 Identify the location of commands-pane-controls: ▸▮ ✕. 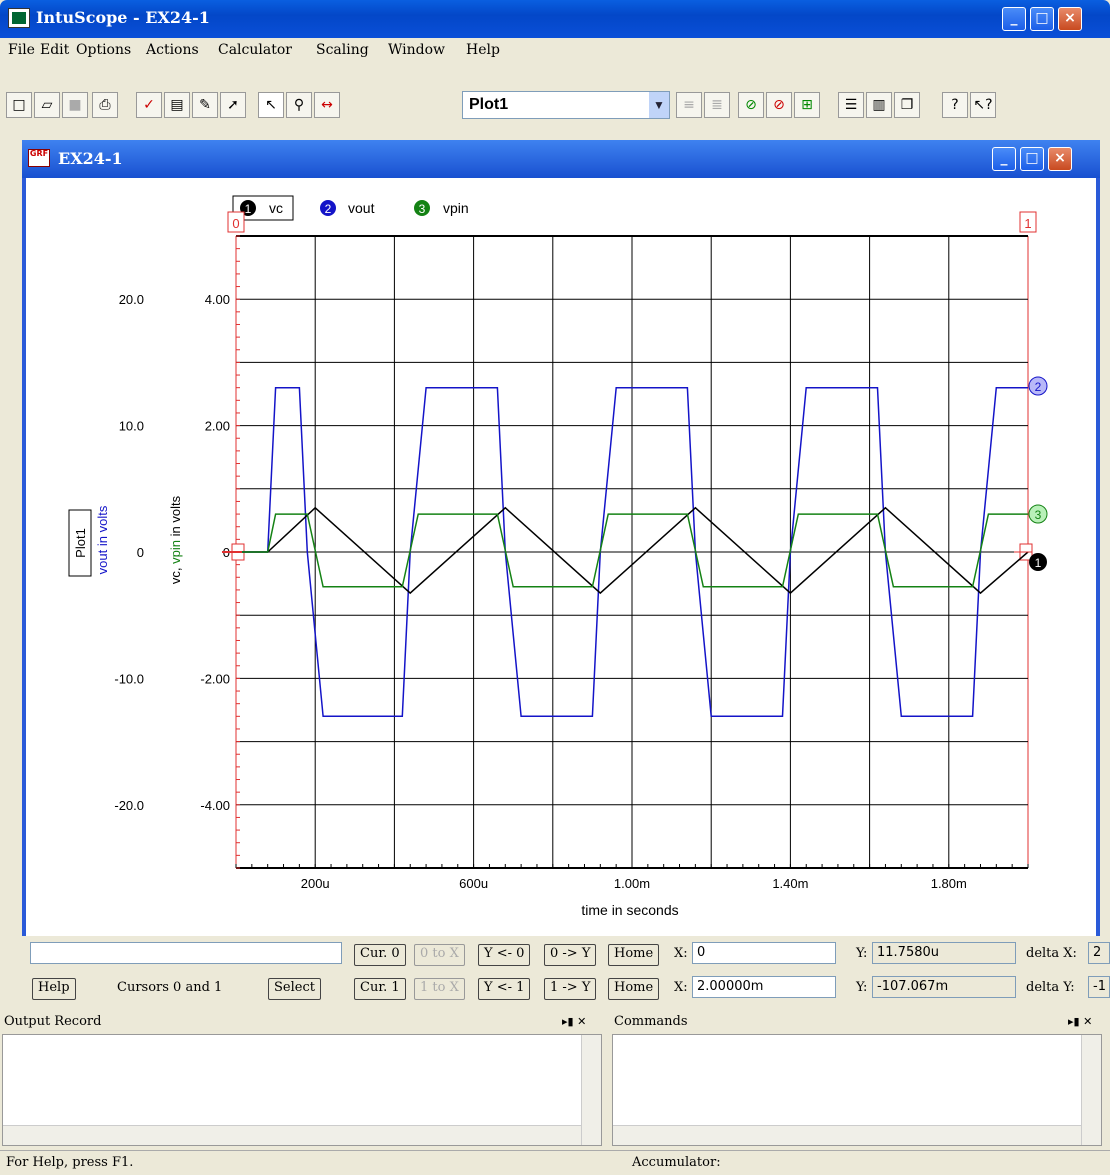
(1080, 1021).